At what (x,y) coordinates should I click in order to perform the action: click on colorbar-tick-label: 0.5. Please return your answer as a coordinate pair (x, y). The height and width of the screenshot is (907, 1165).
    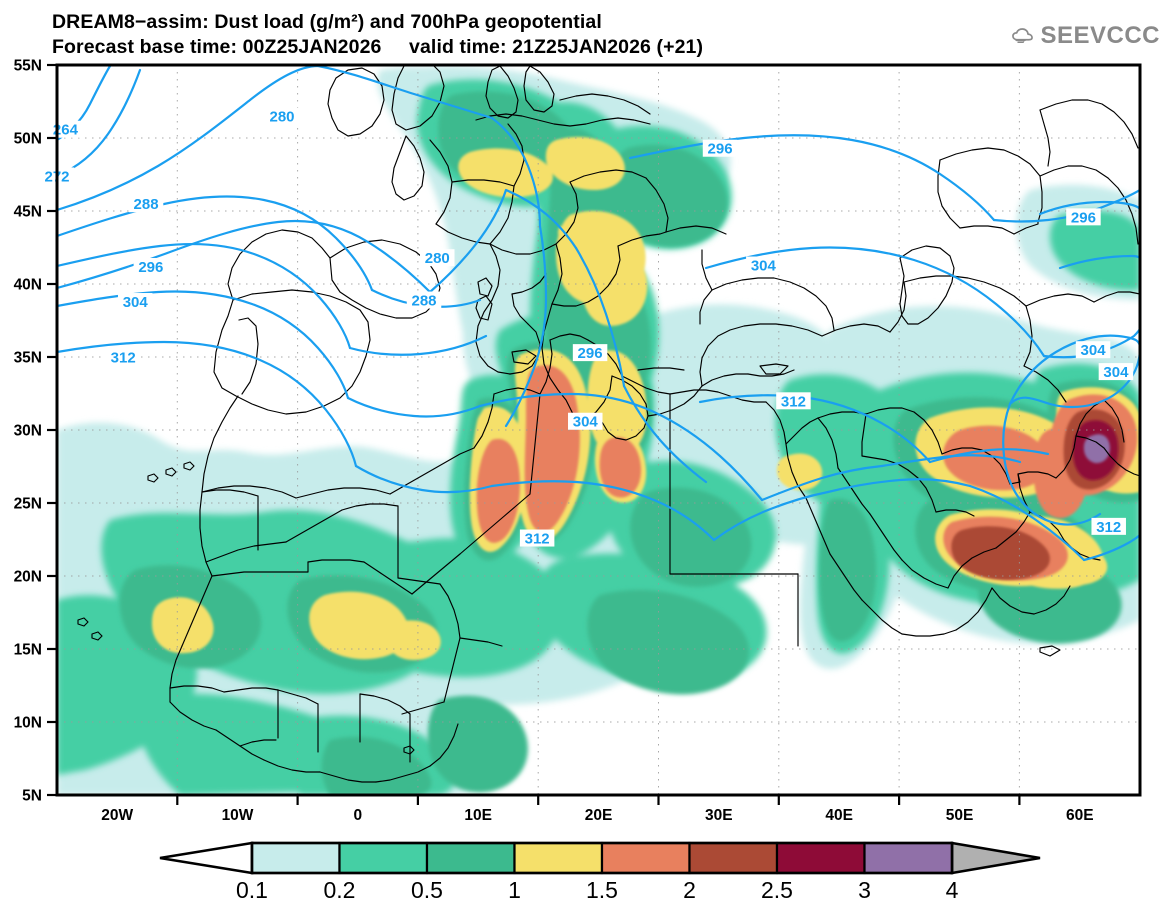
    Looking at the image, I should click on (427, 890).